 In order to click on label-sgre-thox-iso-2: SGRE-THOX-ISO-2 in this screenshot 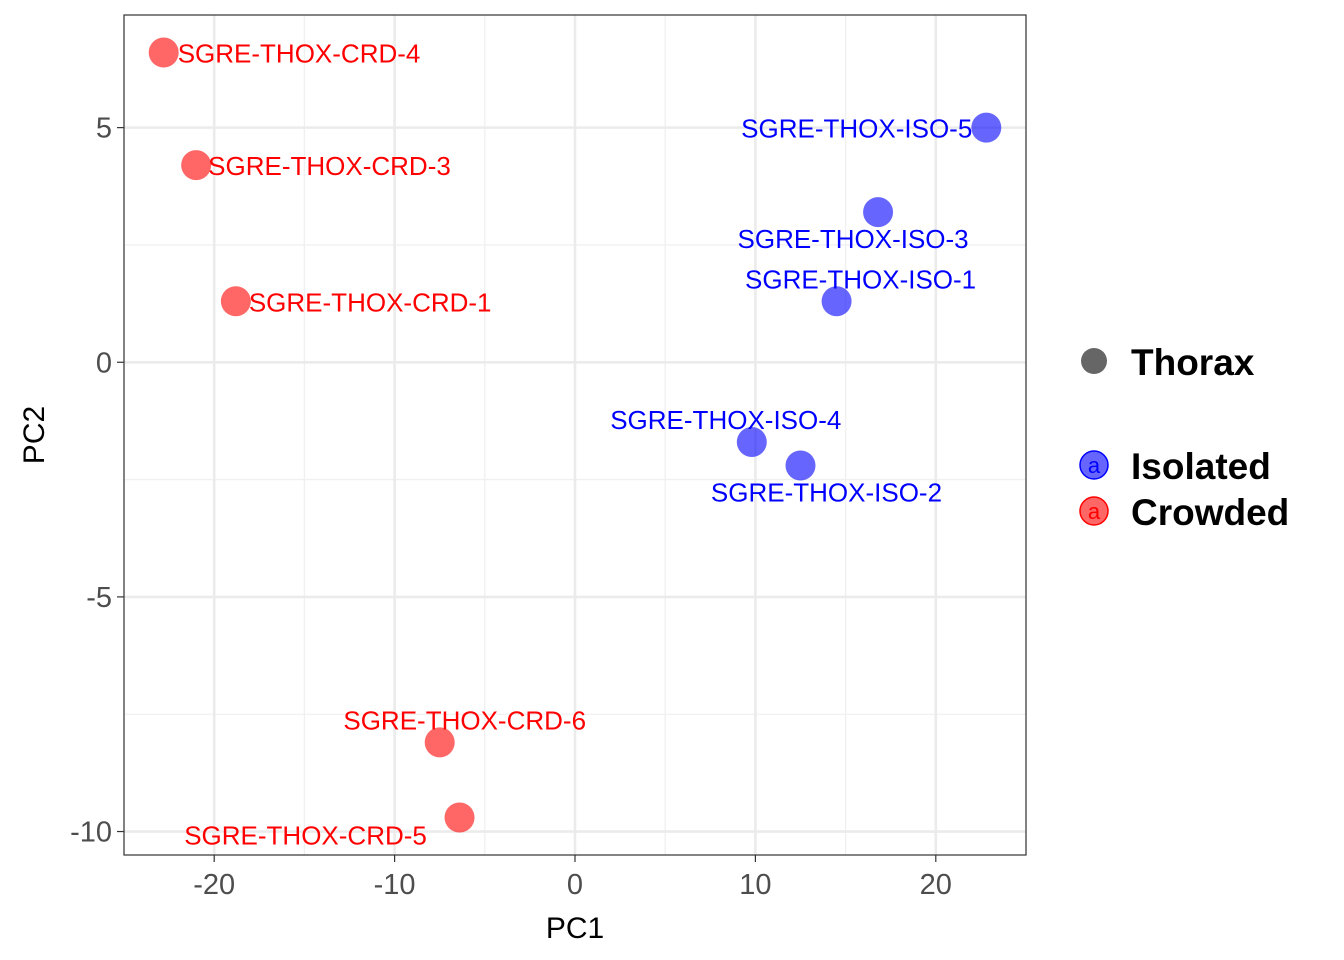, I will do `click(826, 493)`.